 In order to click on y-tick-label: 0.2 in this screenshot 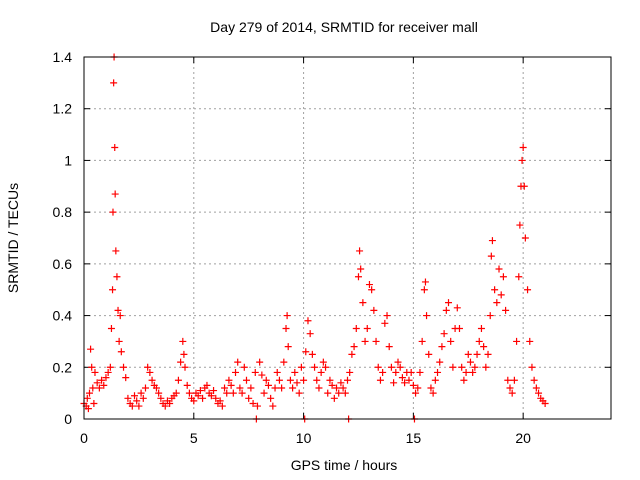, I will do `click(63, 367)`.